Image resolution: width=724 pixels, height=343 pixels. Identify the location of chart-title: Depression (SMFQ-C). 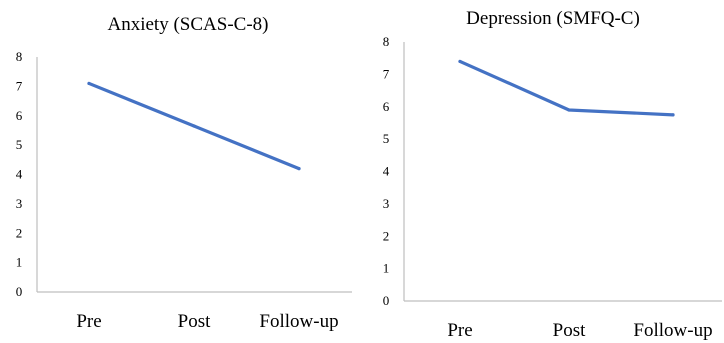
(553, 18).